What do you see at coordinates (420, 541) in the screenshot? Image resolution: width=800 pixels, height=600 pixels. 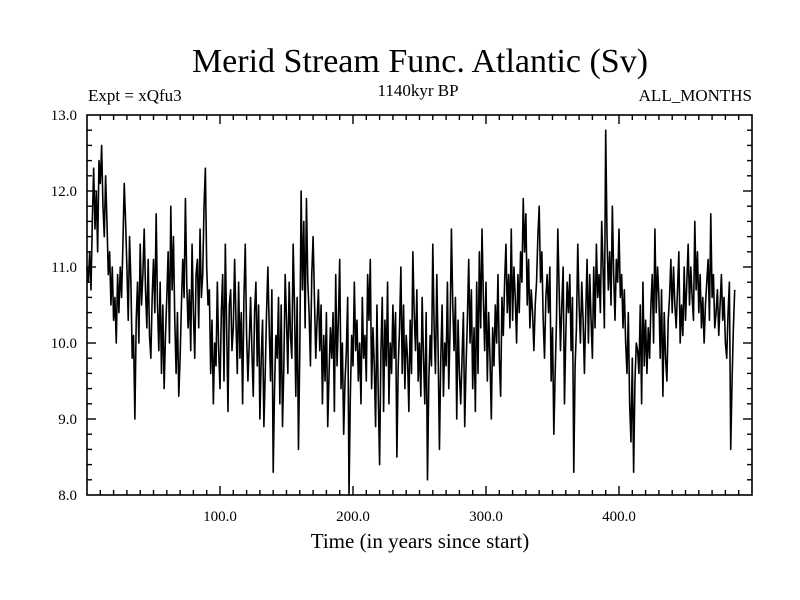 I see `x-axis-label: Time (in years since start)` at bounding box center [420, 541].